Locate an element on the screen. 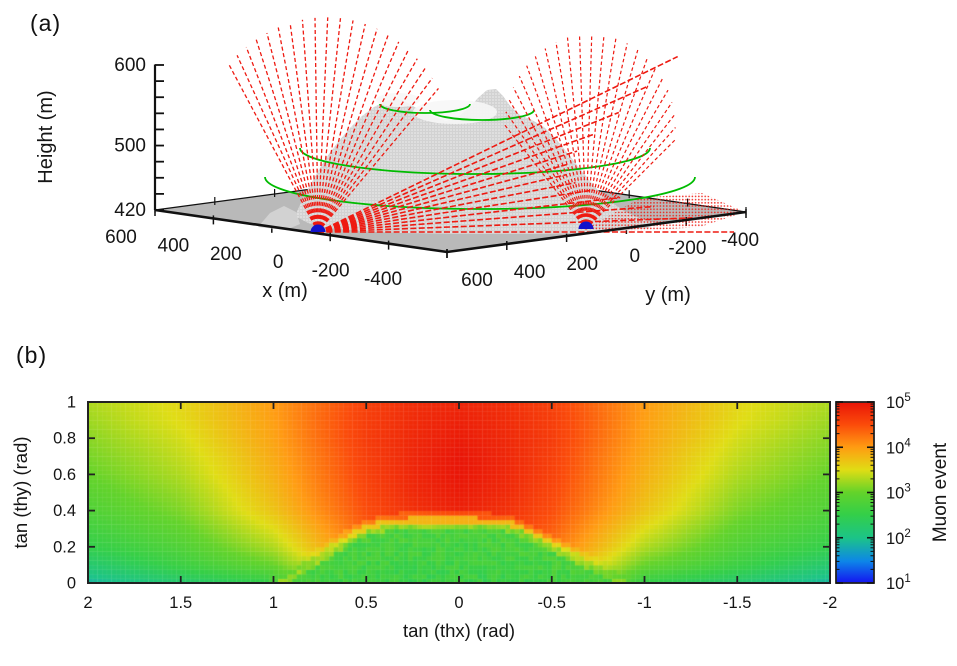 The height and width of the screenshot is (666, 957). heatmap-x-tick-label: -0.5 is located at coordinates (552, 603).